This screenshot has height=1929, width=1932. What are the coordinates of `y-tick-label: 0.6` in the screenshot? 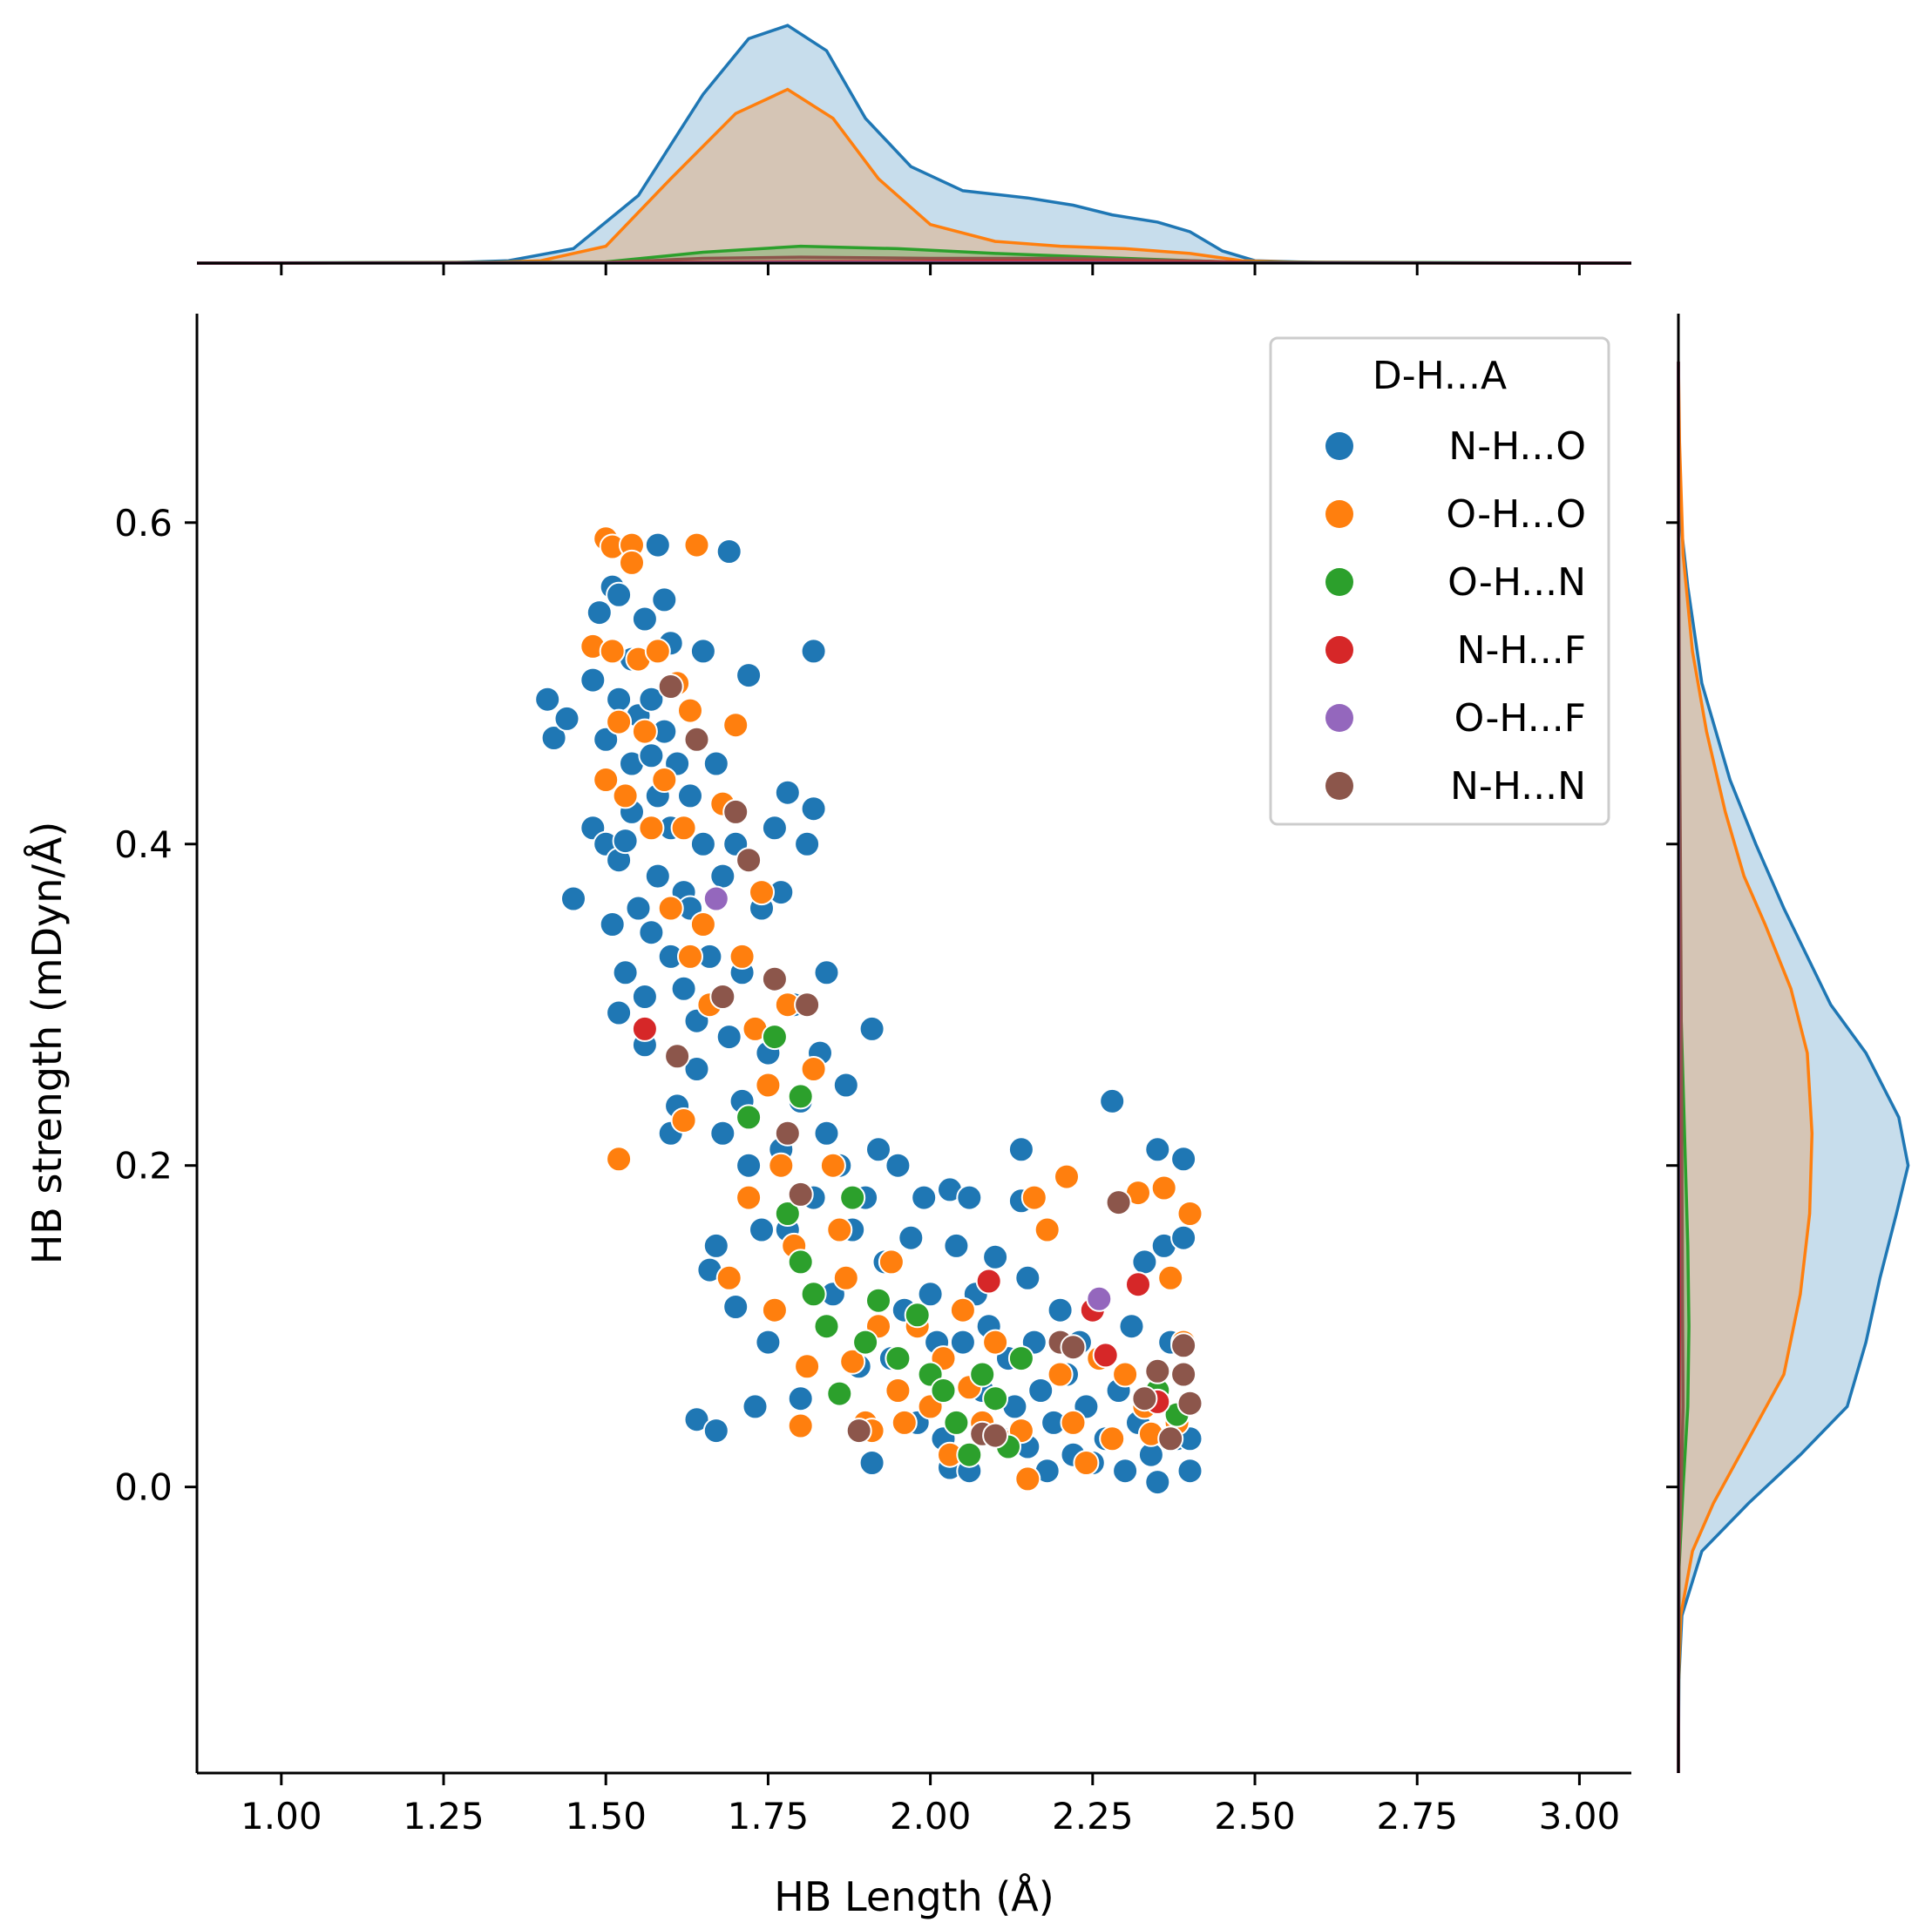 It's located at (144, 523).